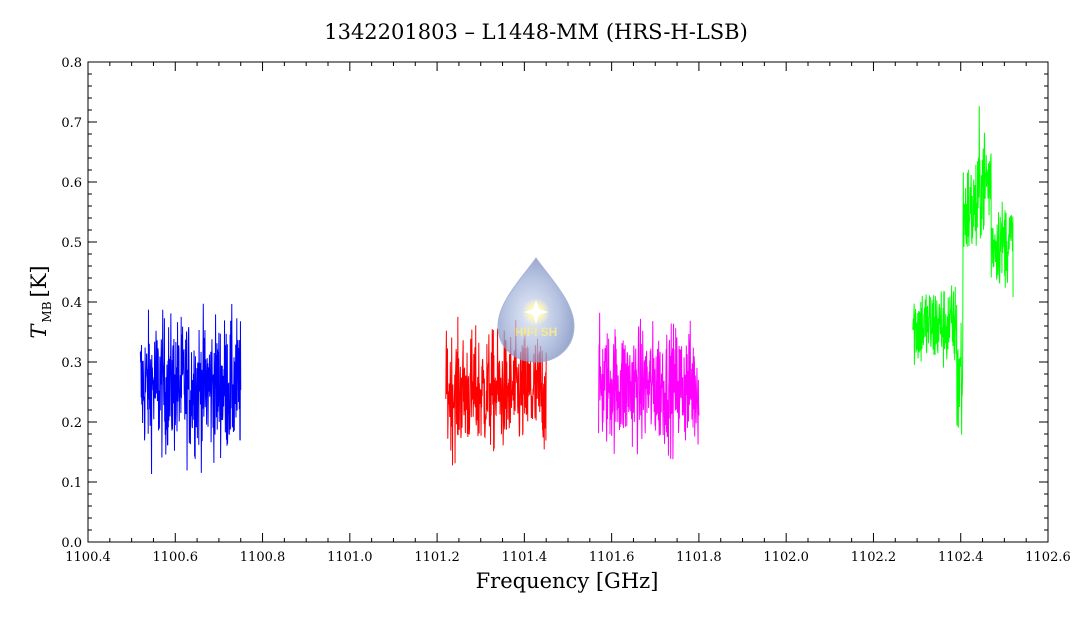  I want to click on x-tick-label: 1101.8, so click(699, 557).